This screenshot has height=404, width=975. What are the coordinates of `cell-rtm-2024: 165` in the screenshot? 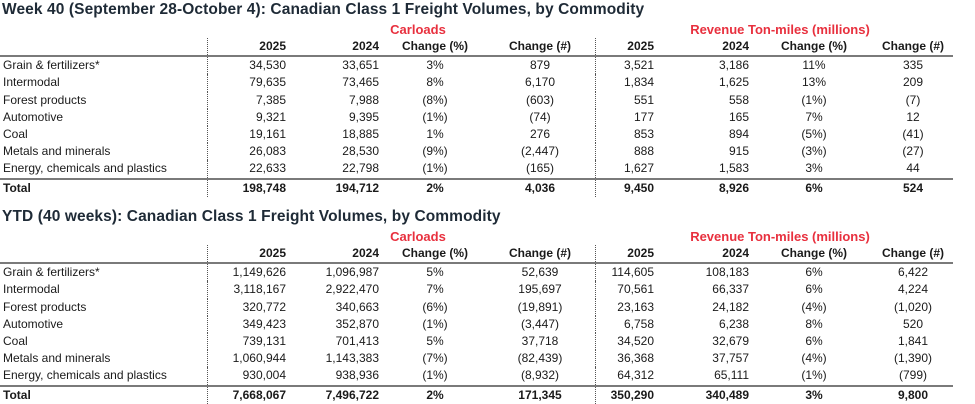 It's located at (738, 116).